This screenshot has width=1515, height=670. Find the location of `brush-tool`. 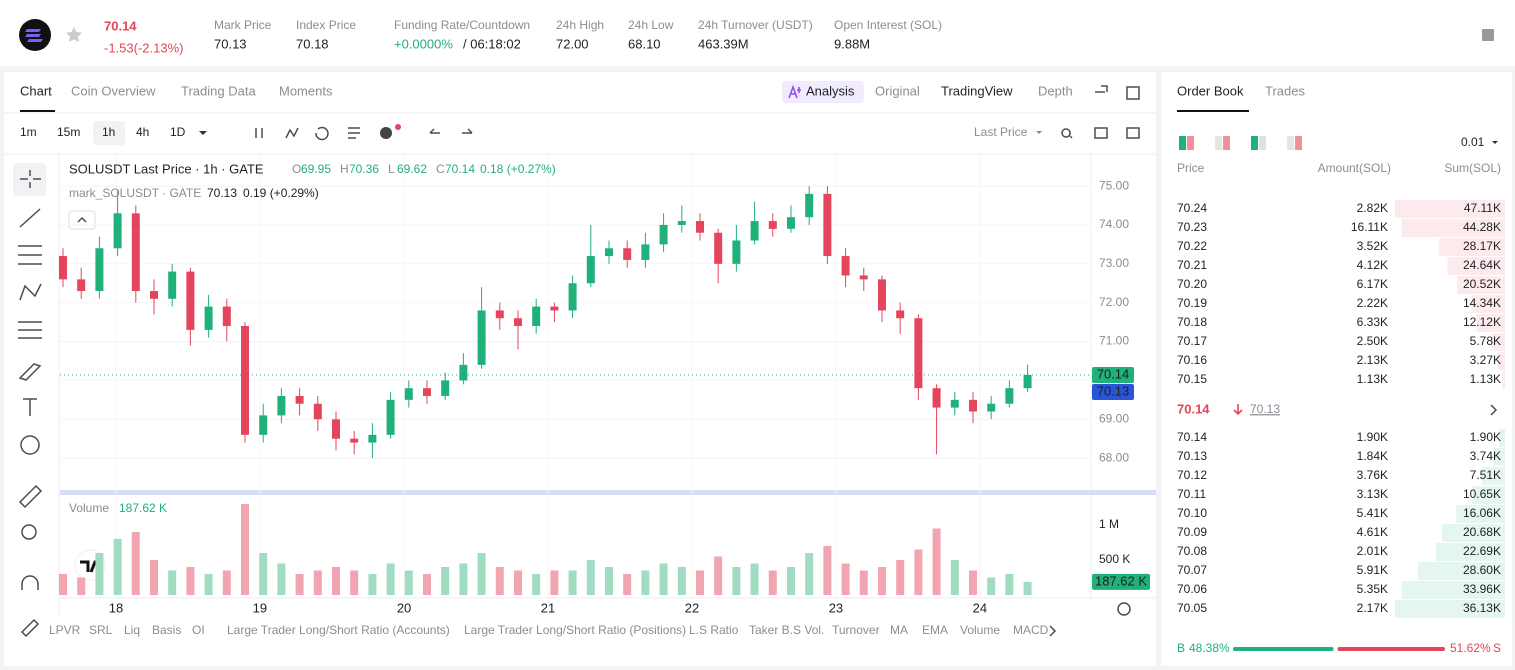

brush-tool is located at coordinates (30, 372).